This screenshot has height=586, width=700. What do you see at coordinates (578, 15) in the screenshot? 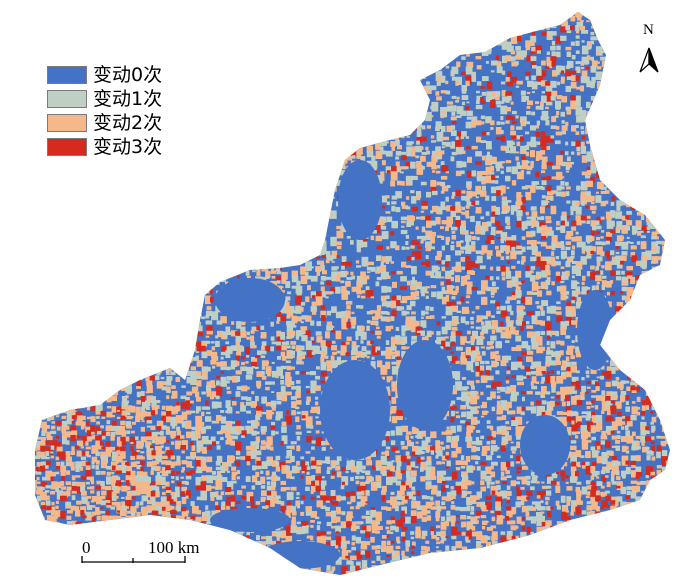
I see `isolated-patch` at bounding box center [578, 15].